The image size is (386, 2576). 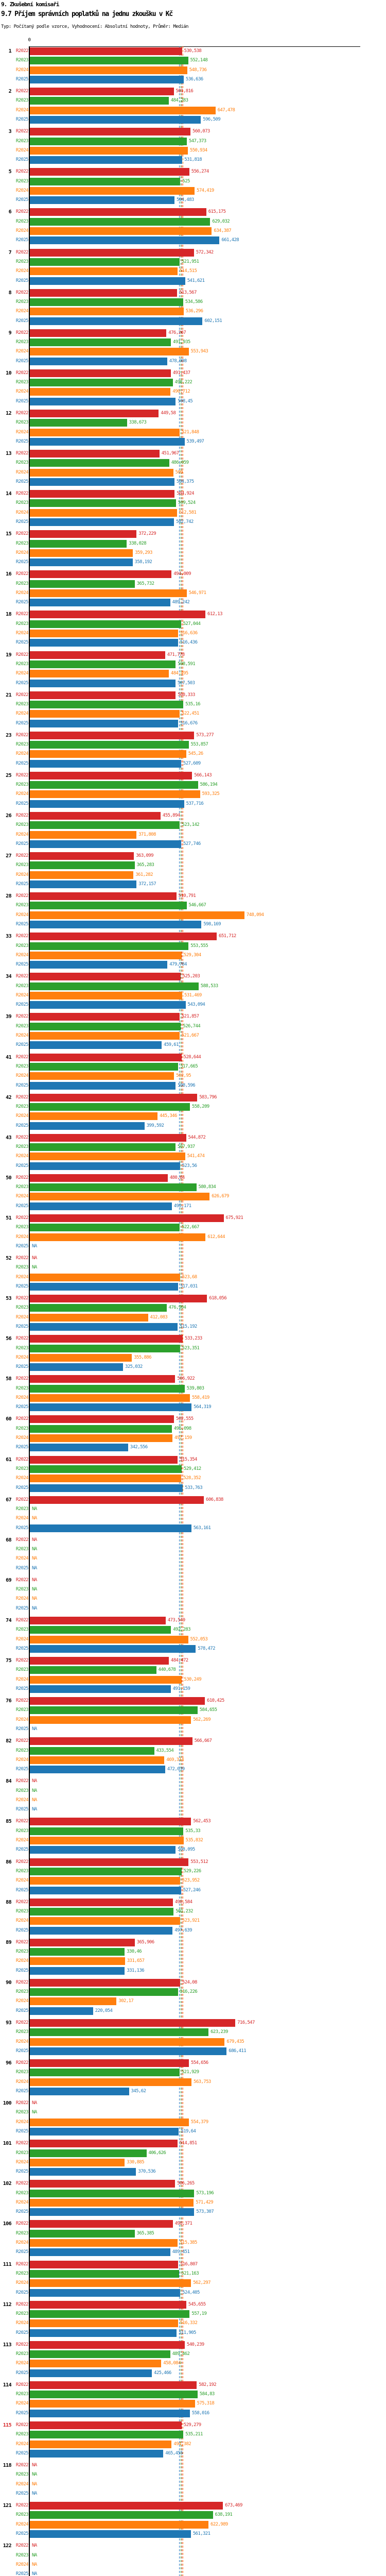 What do you see at coordinates (182, 574) in the screenshot?
I see `value-label-r2022-group-16: 494,009` at bounding box center [182, 574].